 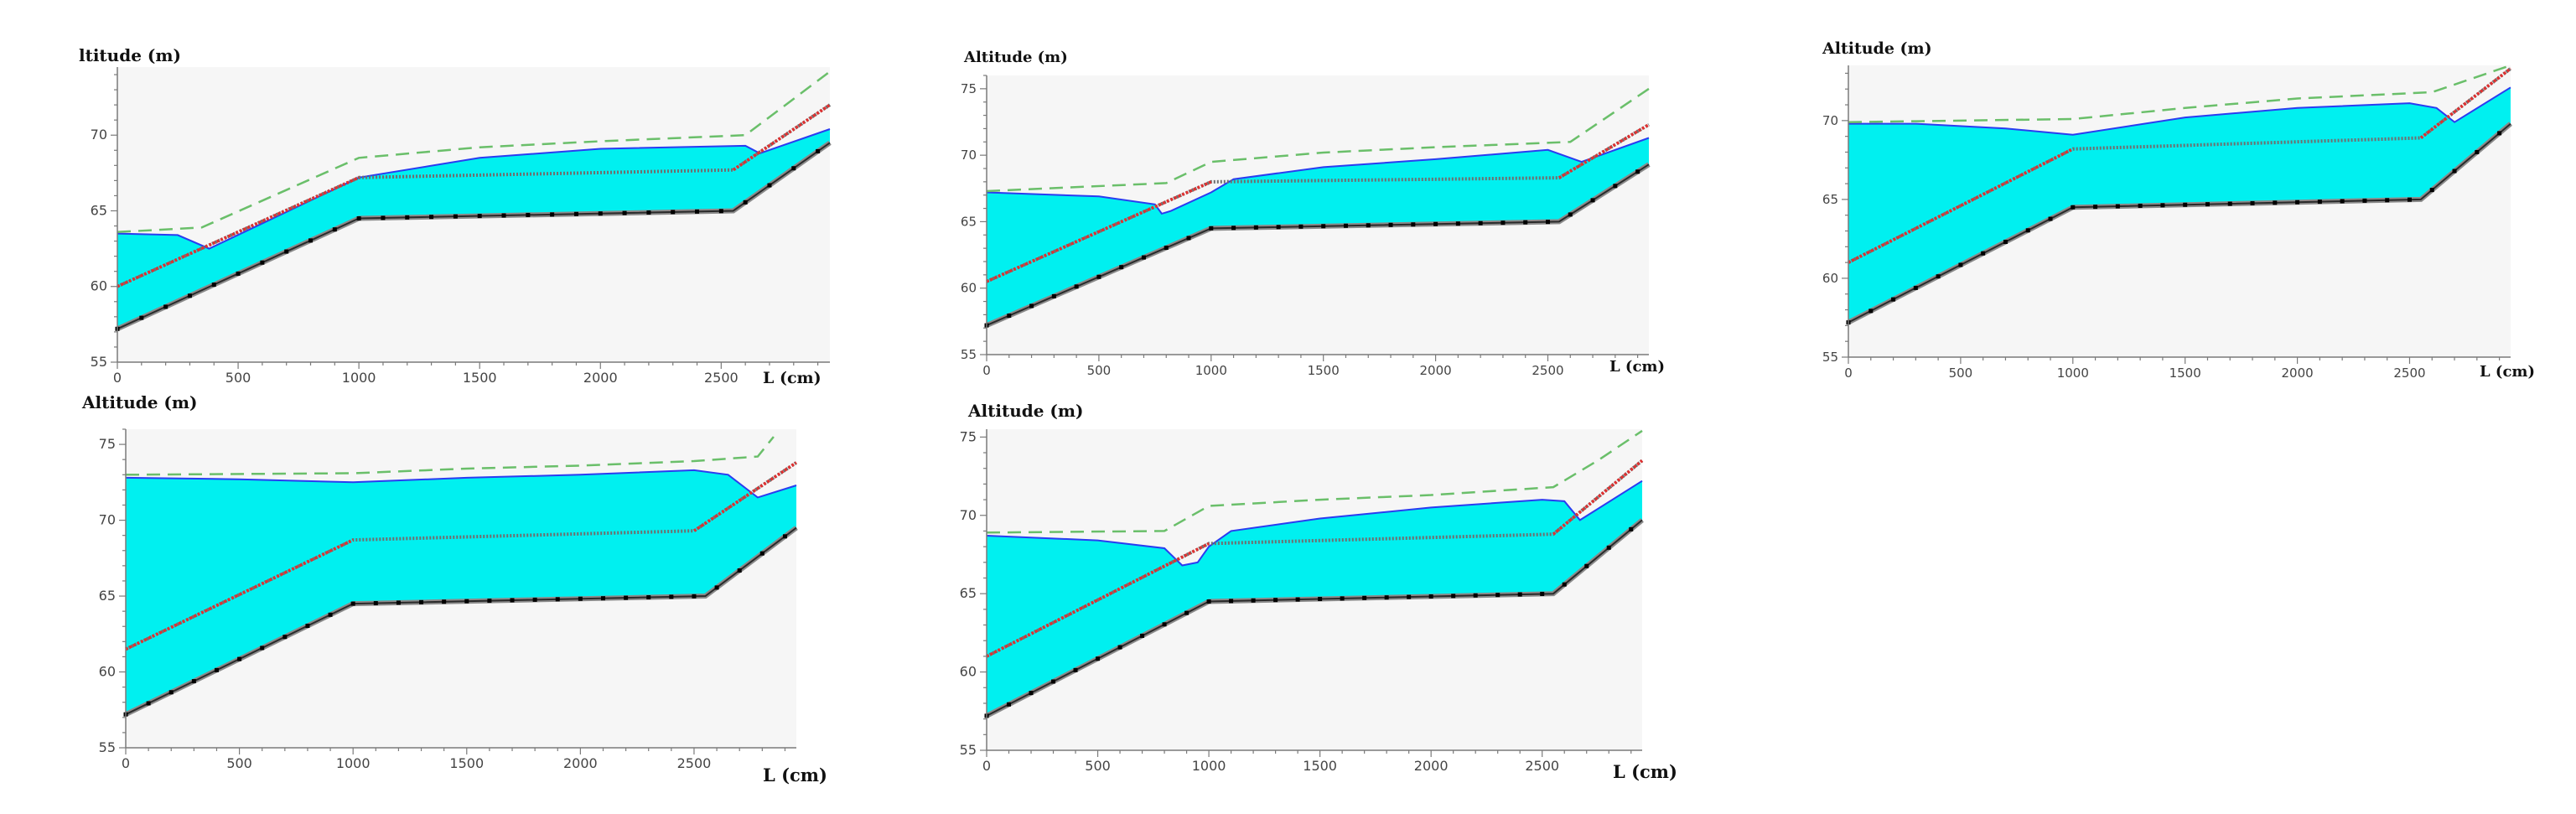 I want to click on chart-svg: 55 60 65 70 0 500 1000 1500 2000 2500, so click(x=461, y=227).